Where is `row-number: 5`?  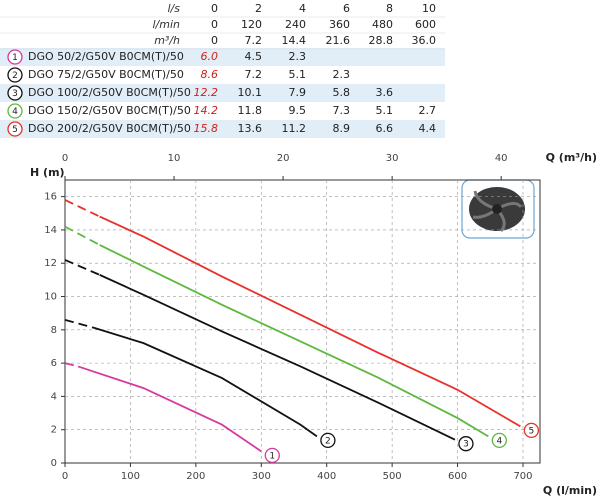
row-number: 5 is located at coordinates (15, 130).